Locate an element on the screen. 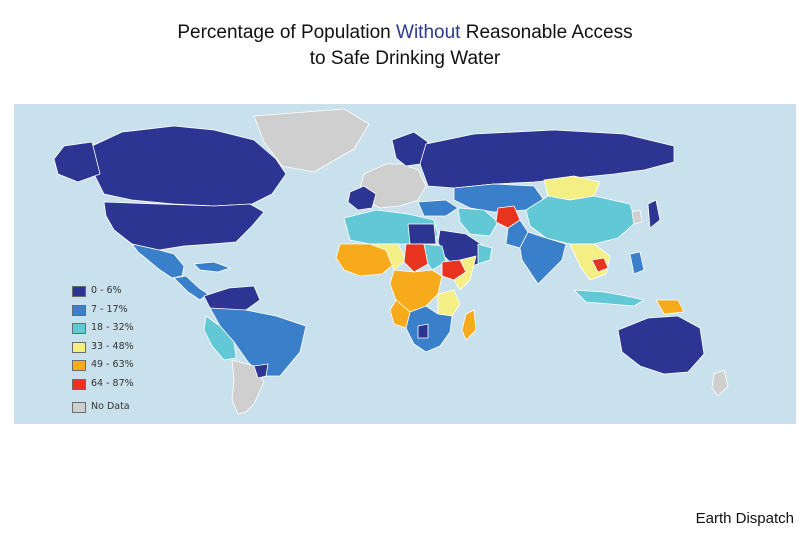  legend-label: 18 - 32% is located at coordinates (112, 328).